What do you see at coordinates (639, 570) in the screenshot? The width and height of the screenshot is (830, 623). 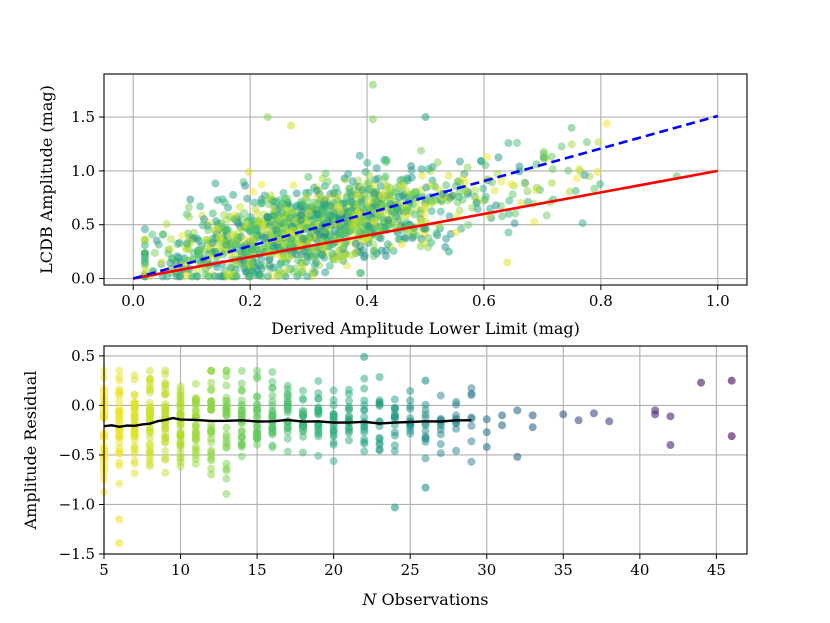 I see `bottom-x-tick-label: 40` at bounding box center [639, 570].